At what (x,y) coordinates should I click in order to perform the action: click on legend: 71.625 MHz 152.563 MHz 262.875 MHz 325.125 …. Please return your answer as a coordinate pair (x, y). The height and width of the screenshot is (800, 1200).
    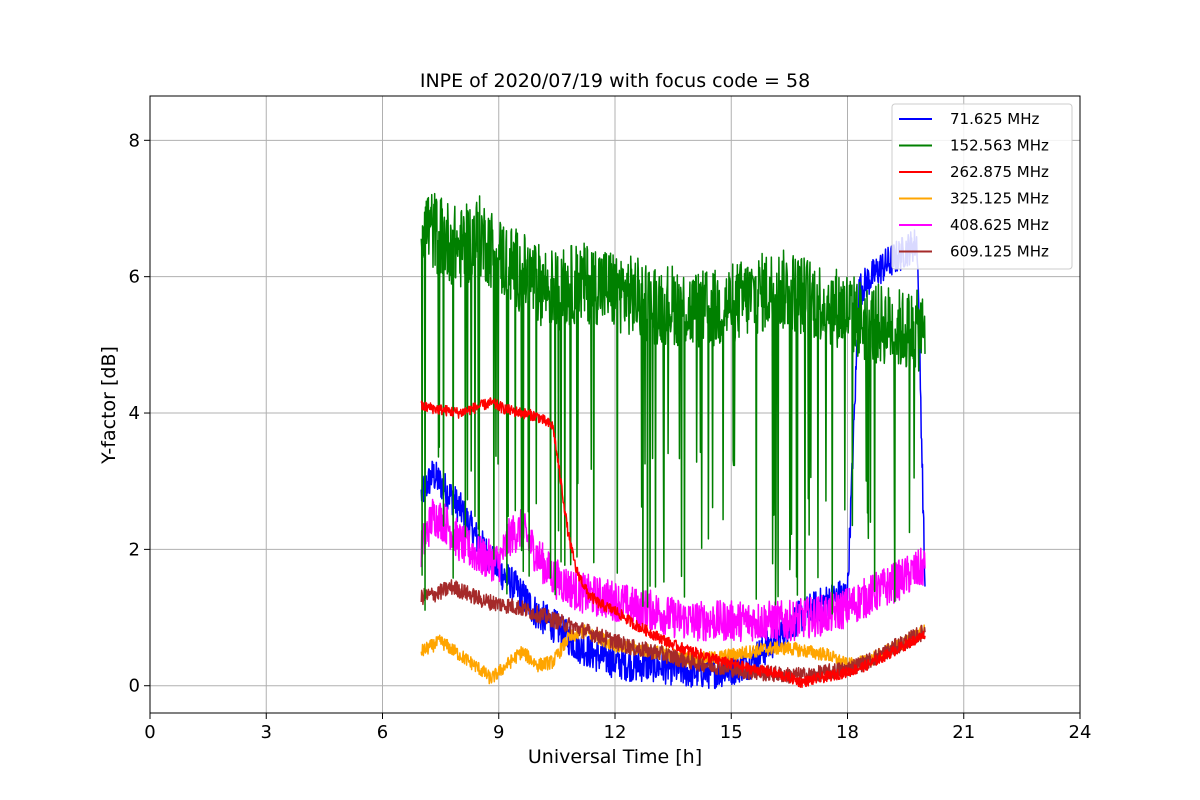
    Looking at the image, I should click on (982, 186).